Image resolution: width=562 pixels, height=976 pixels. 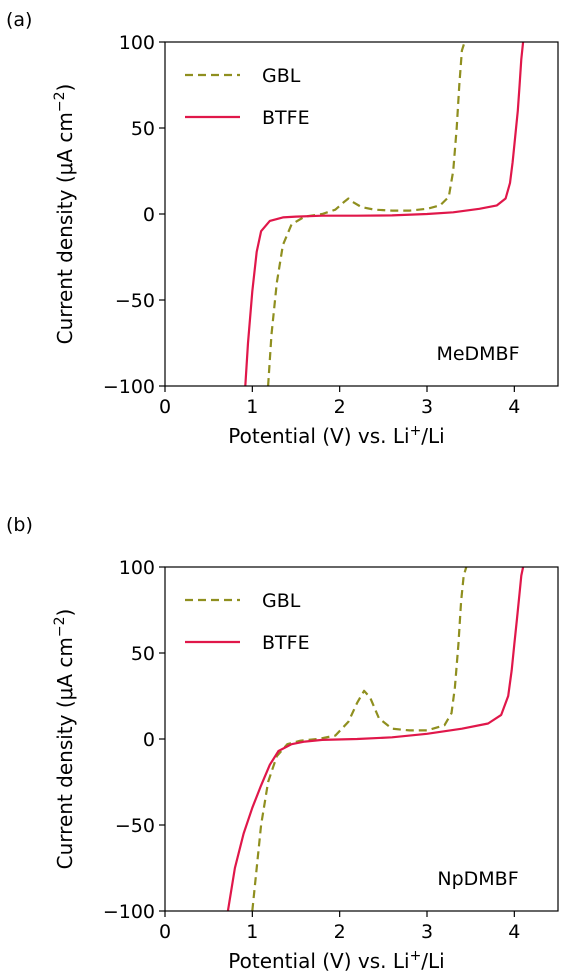 I want to click on panel-label: (b), so click(x=19, y=525).